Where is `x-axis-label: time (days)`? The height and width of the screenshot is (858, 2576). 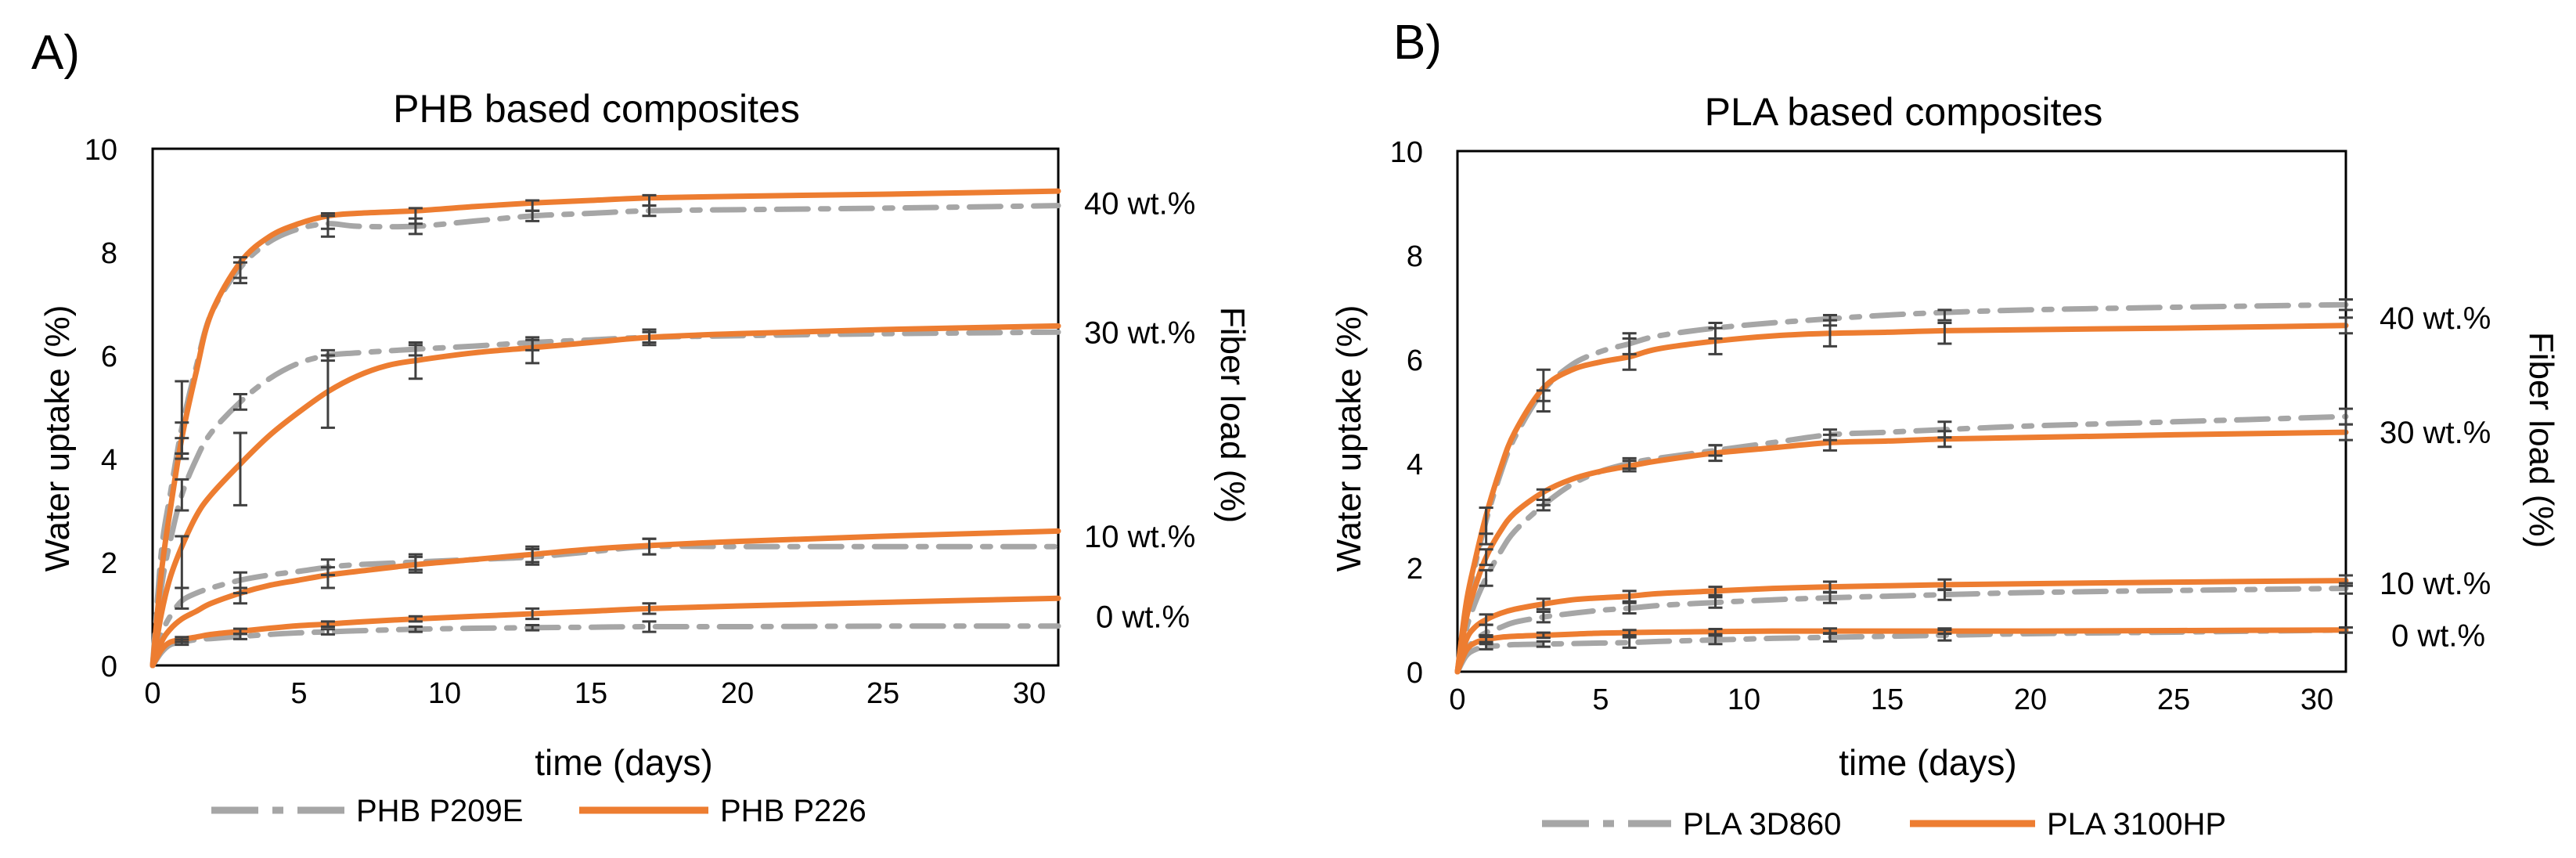 x-axis-label: time (days) is located at coordinates (1927, 762).